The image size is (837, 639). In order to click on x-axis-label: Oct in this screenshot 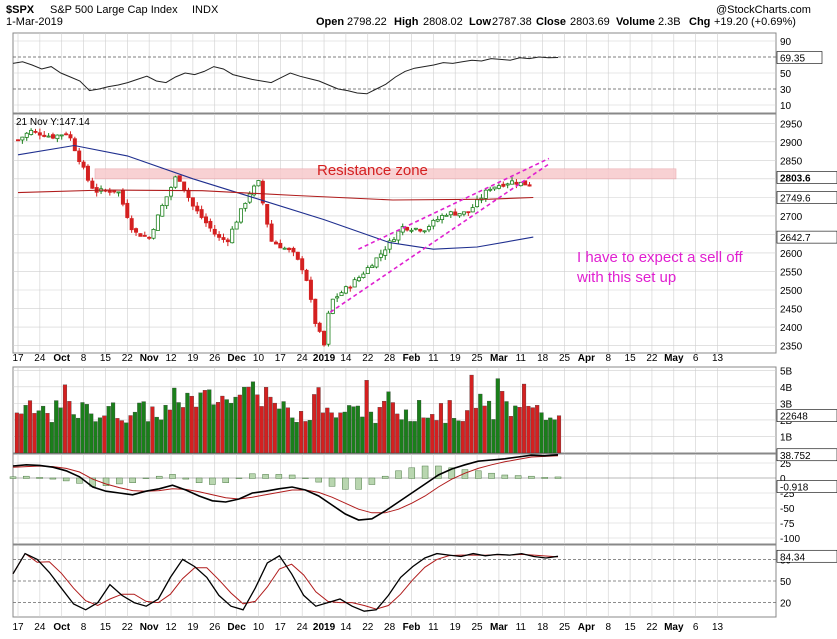, I will do `click(61, 358)`.